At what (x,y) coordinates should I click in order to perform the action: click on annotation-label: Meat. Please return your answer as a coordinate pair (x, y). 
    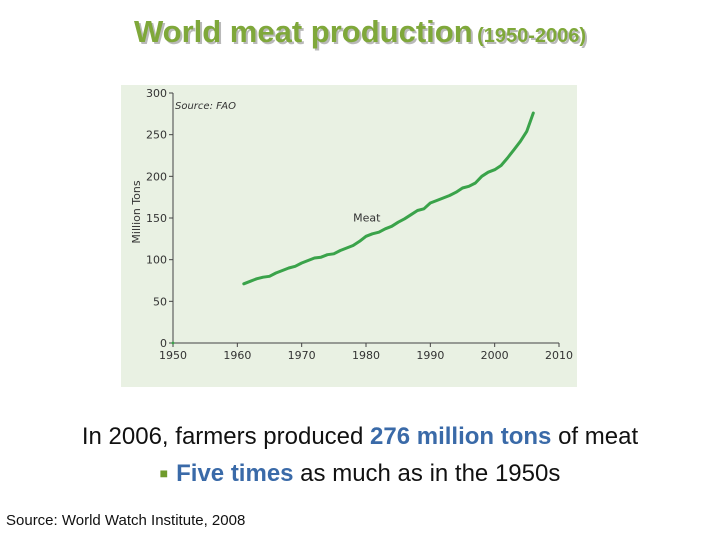
    Looking at the image, I should click on (367, 217).